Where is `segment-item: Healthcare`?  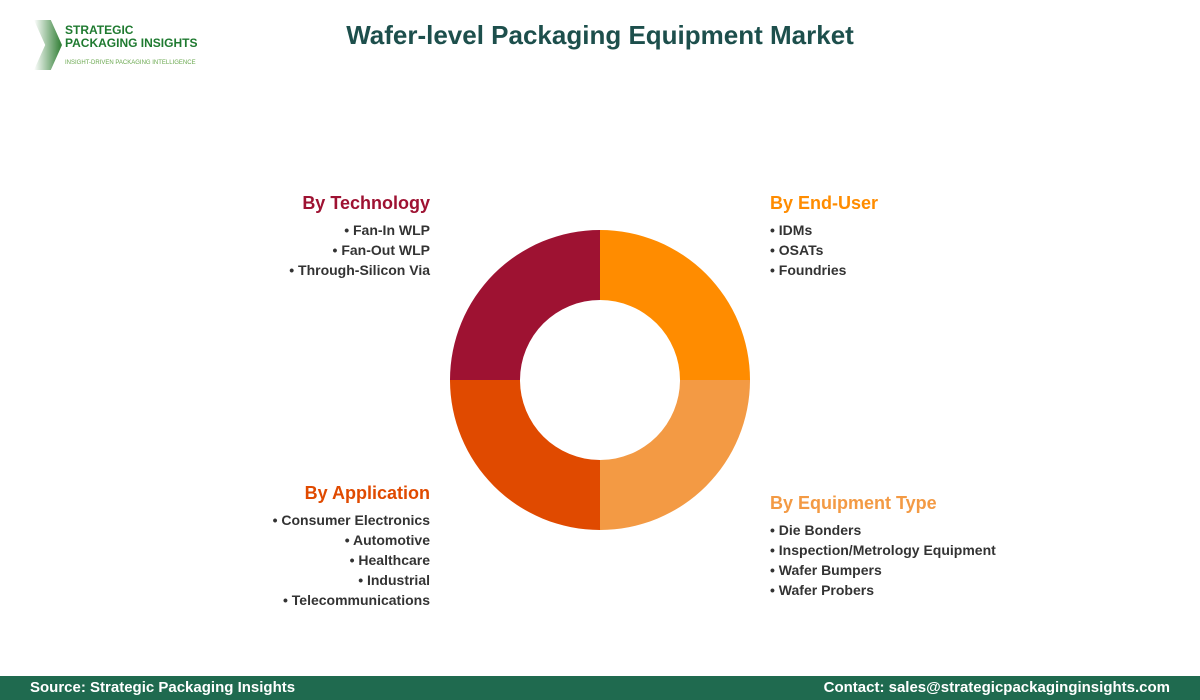 segment-item: Healthcare is located at coordinates (351, 560).